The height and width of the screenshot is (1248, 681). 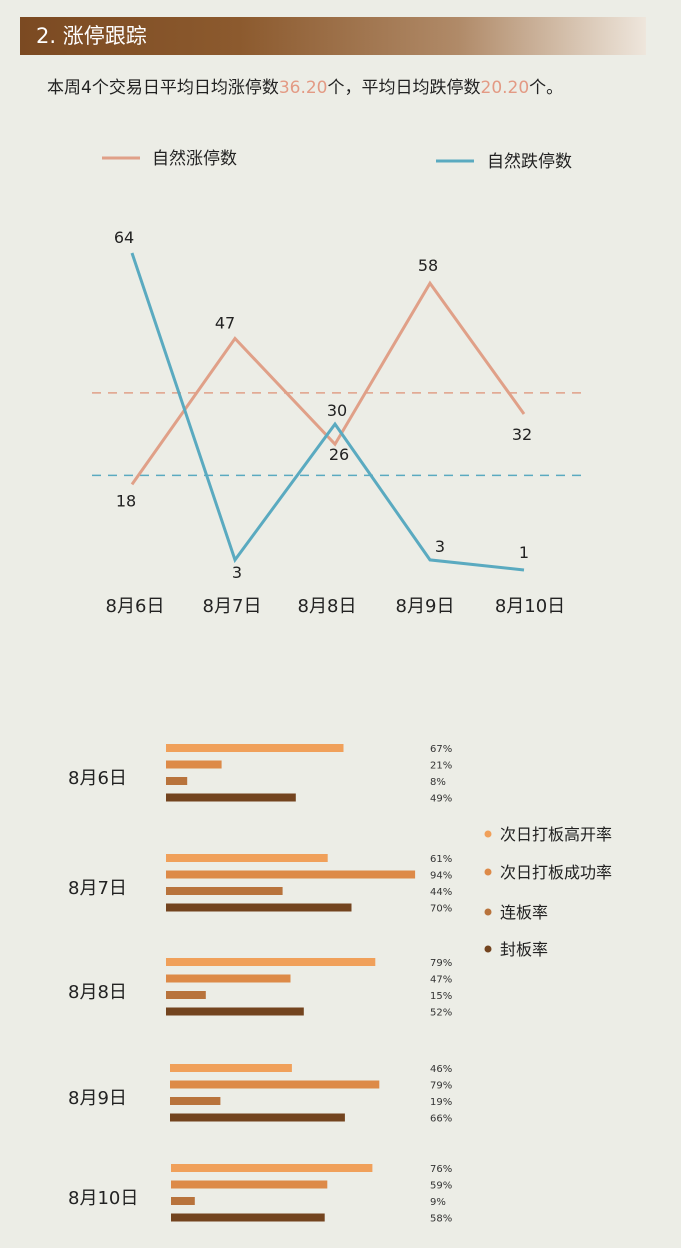 What do you see at coordinates (556, 872) in the screenshot?
I see `legend-label-2: 次日打板成功率` at bounding box center [556, 872].